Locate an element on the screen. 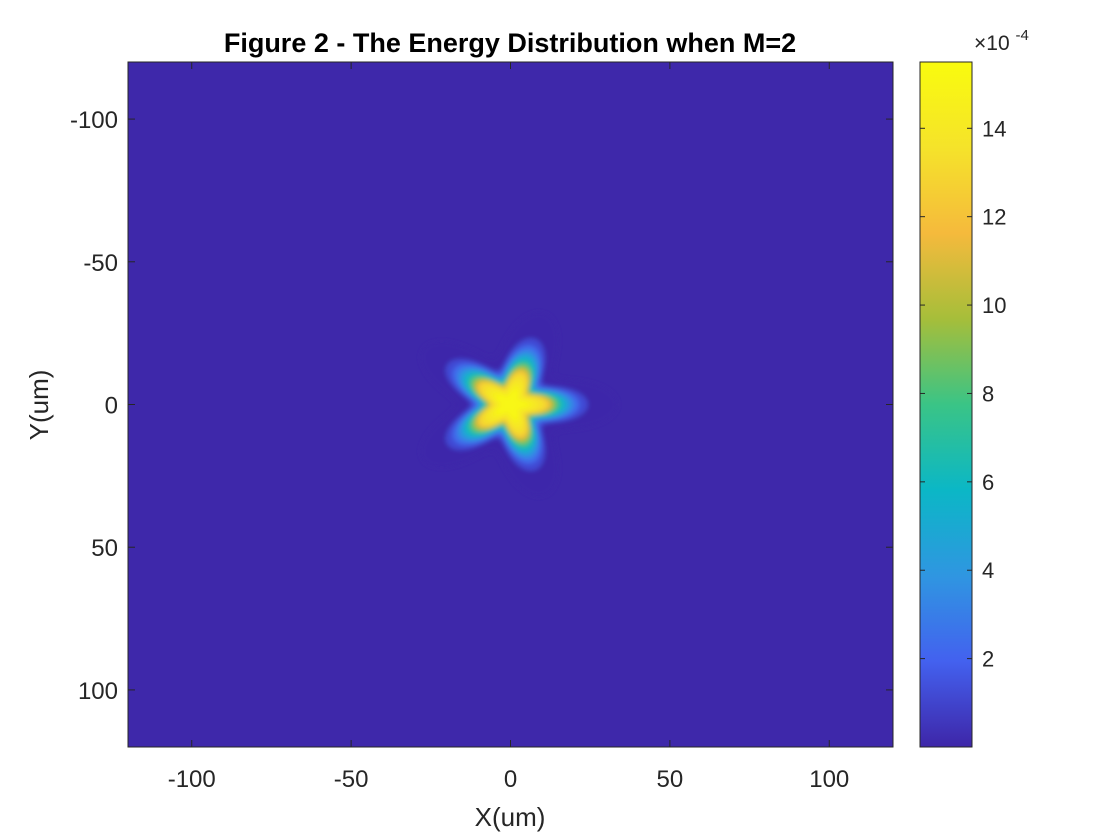  x-tick-label: 100 is located at coordinates (829, 779).